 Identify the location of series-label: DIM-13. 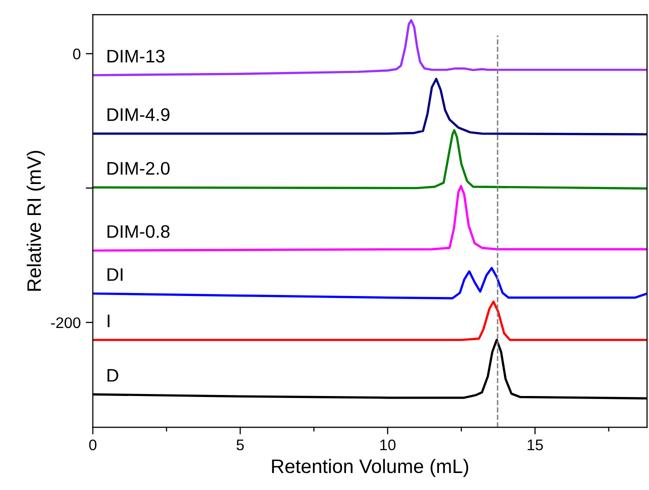
(136, 56).